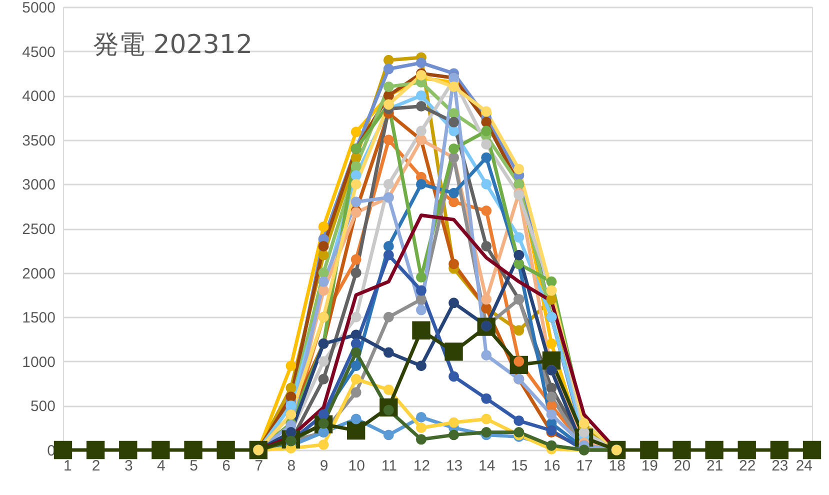 This screenshot has height=495, width=829. Describe the element at coordinates (128, 466) in the screenshot. I see `x-tick-label: 3` at that location.